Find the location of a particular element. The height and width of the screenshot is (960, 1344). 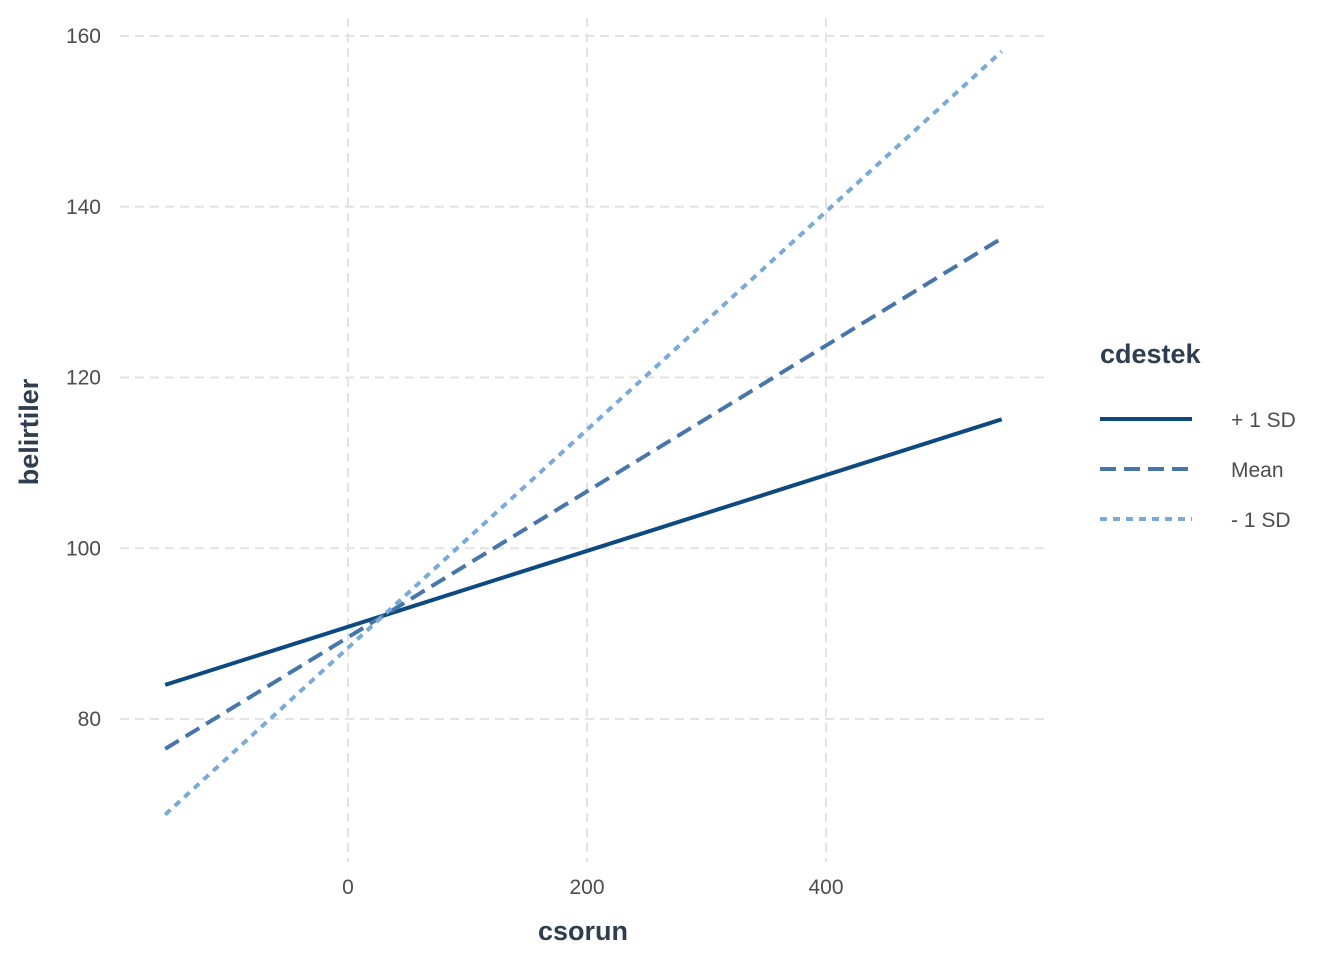

legend-title: cdestek is located at coordinates (1151, 354).